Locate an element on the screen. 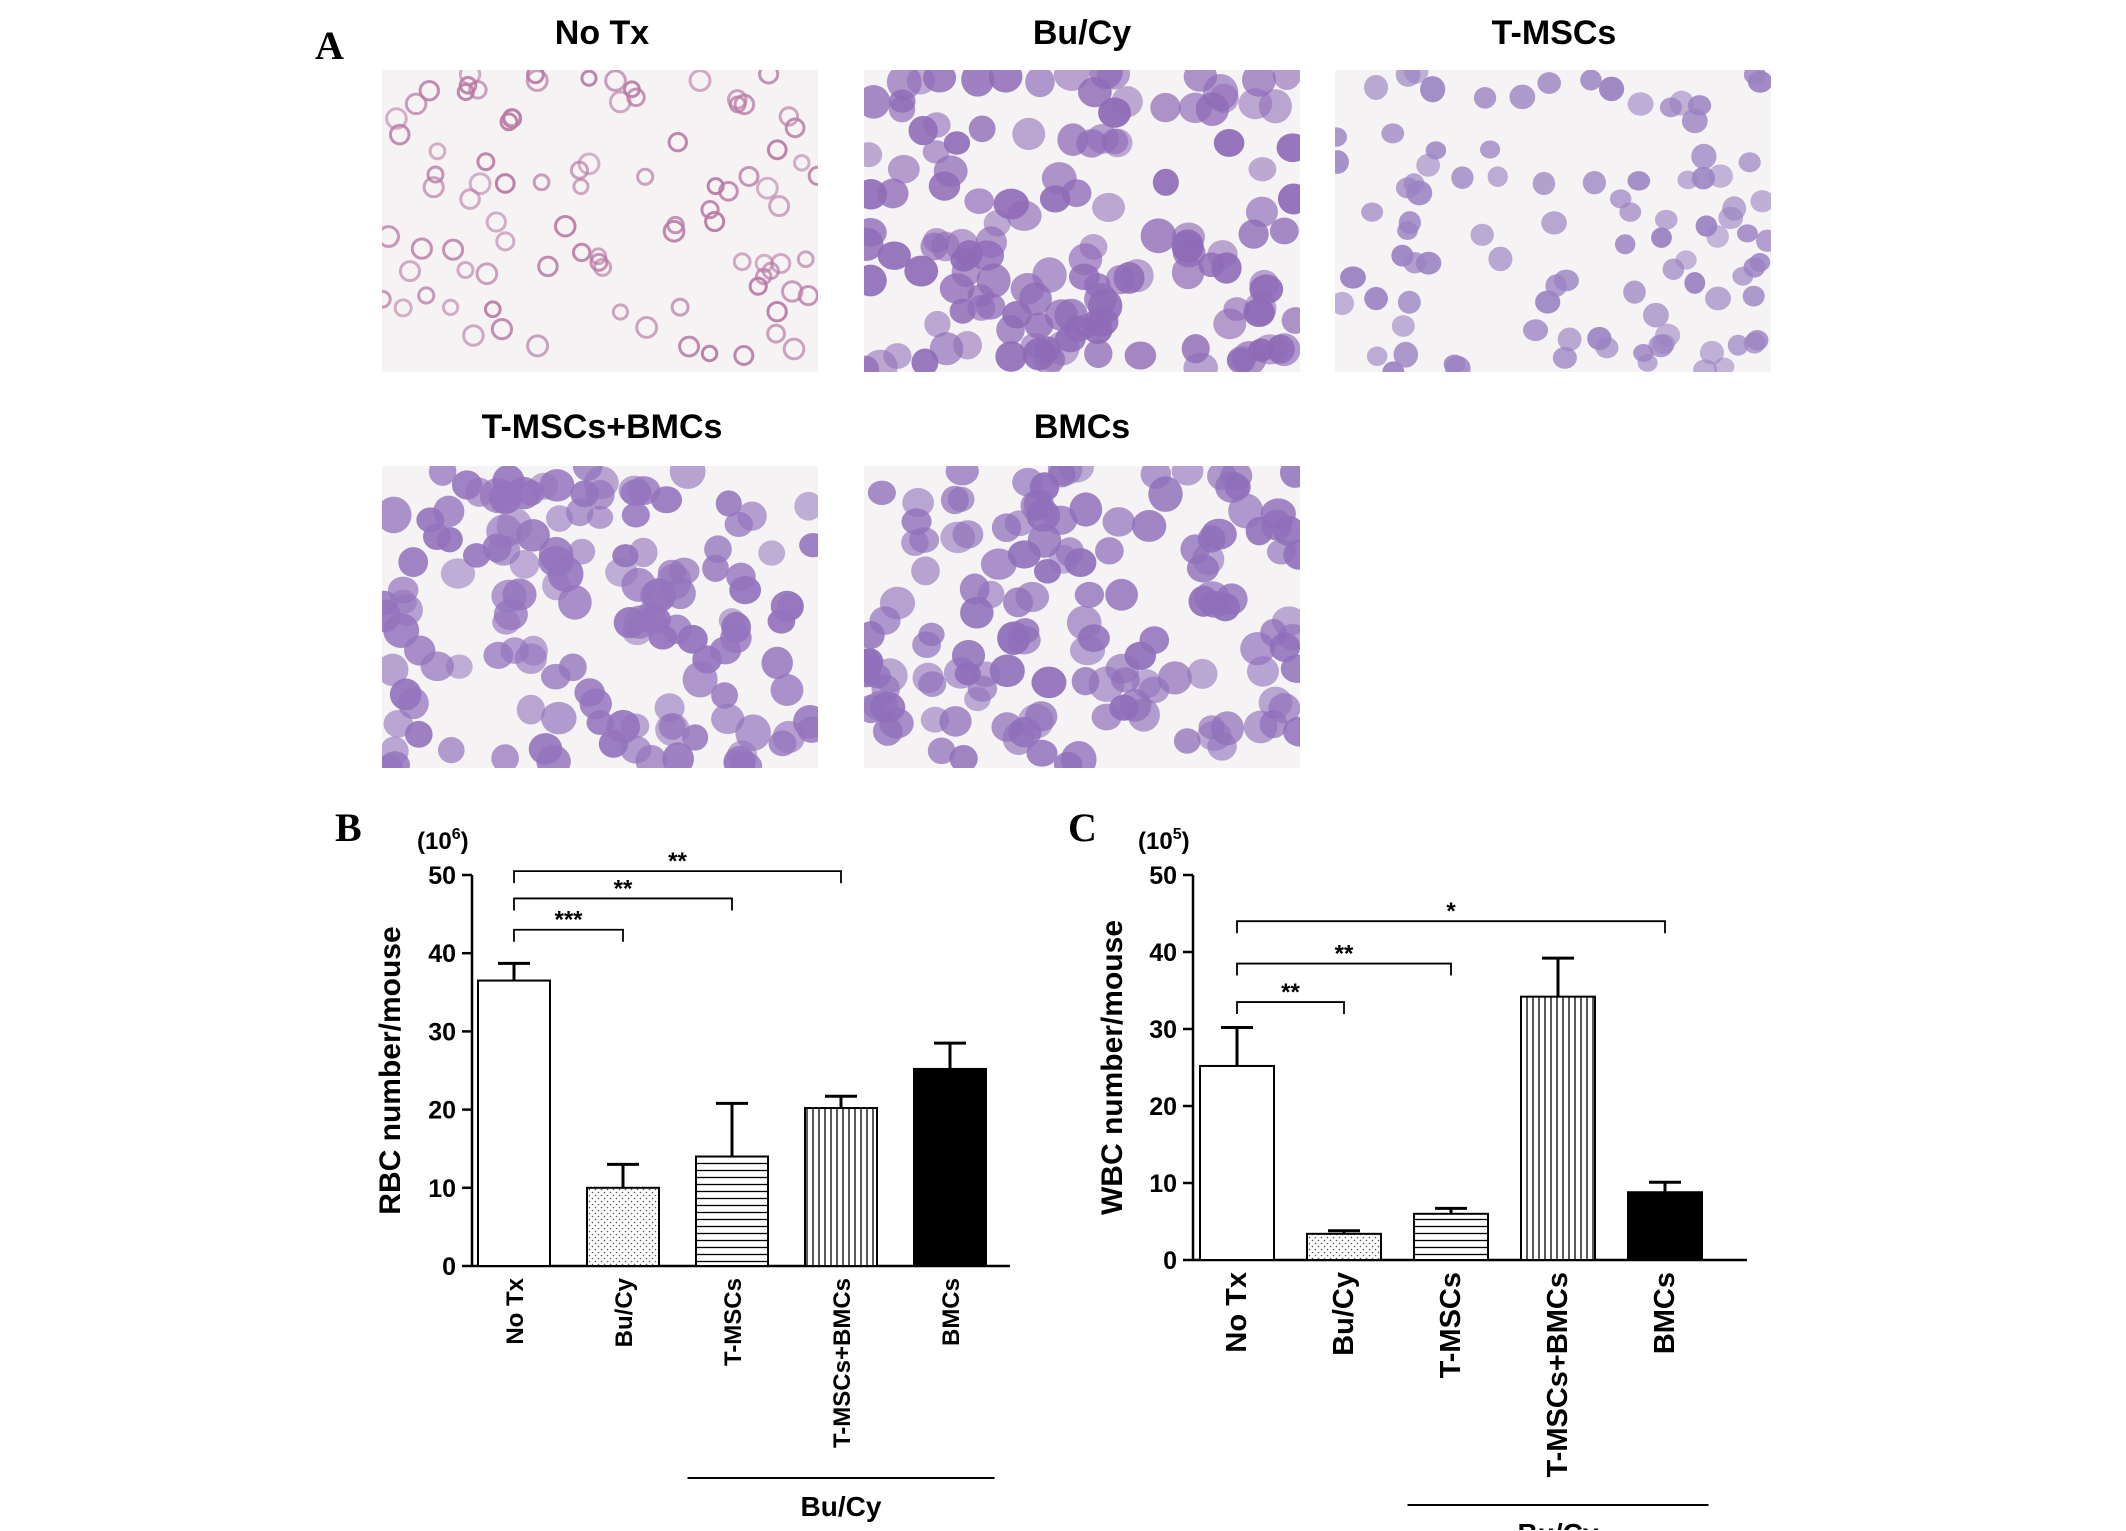  significance-stars: ** is located at coordinates (677, 861).